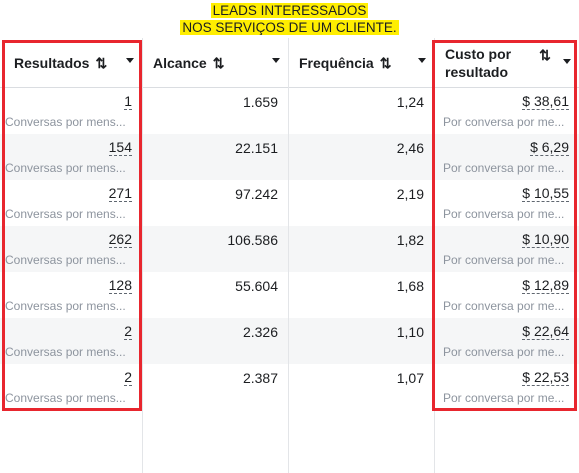 This screenshot has width=579, height=473. I want to click on banner-line-2: NOS SERVIÇOS DE UM CLIENTE., so click(289, 27).